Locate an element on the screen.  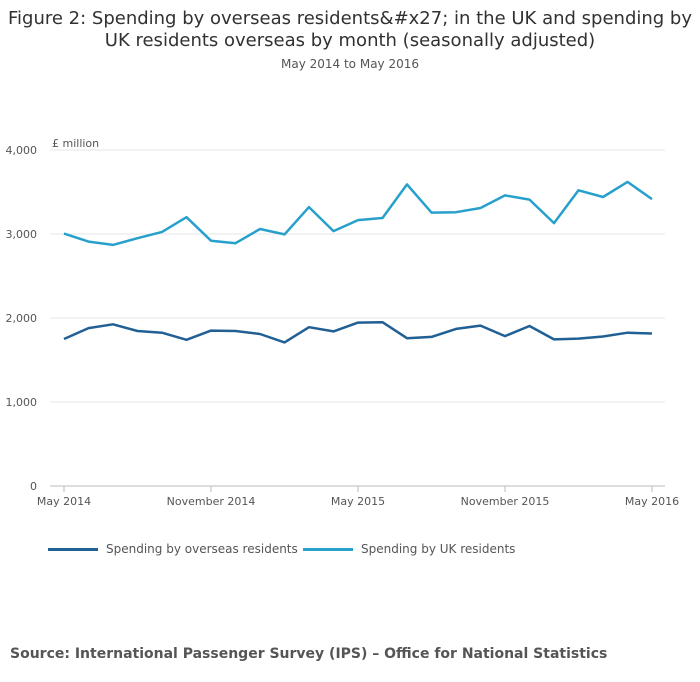
y-axis: 0 1,000 2,000 3,000 4,000 is located at coordinates (22, 318).